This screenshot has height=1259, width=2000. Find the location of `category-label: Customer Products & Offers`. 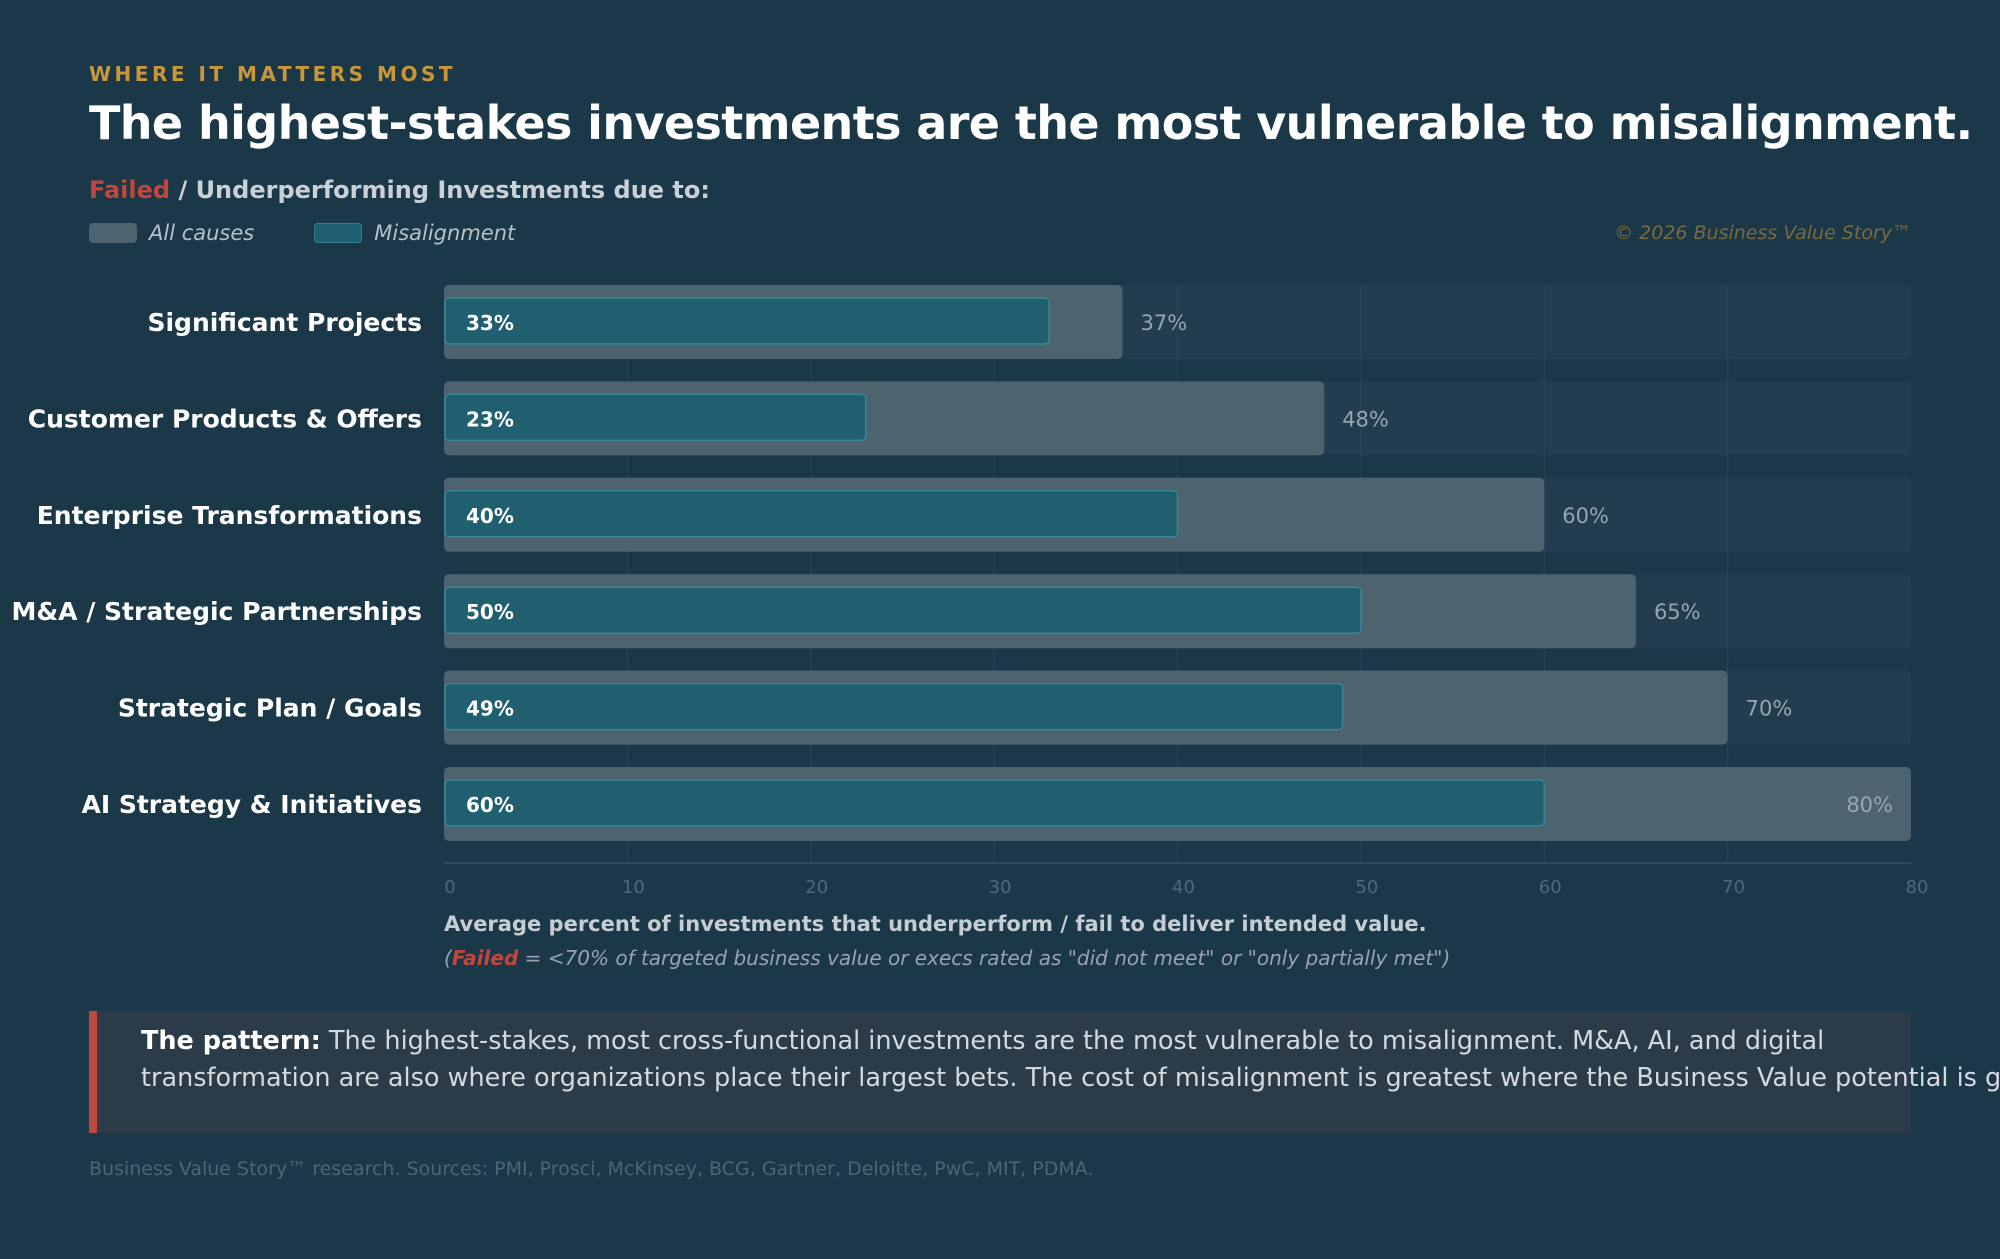

category-label: Customer Products & Offers is located at coordinates (225, 418).